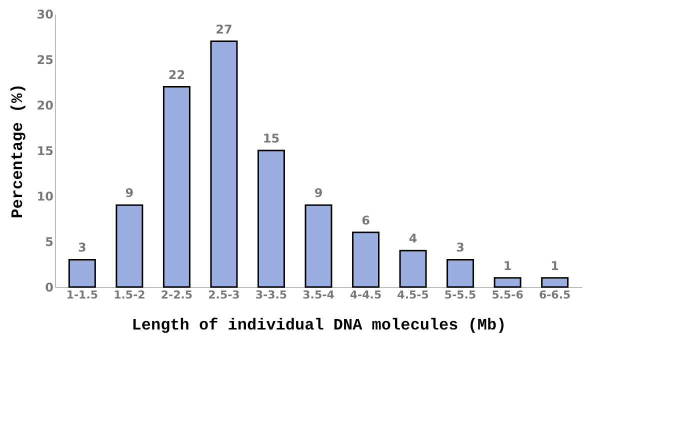  Describe the element at coordinates (508, 295) in the screenshot. I see `x-tick-label: 5.5-6` at that location.